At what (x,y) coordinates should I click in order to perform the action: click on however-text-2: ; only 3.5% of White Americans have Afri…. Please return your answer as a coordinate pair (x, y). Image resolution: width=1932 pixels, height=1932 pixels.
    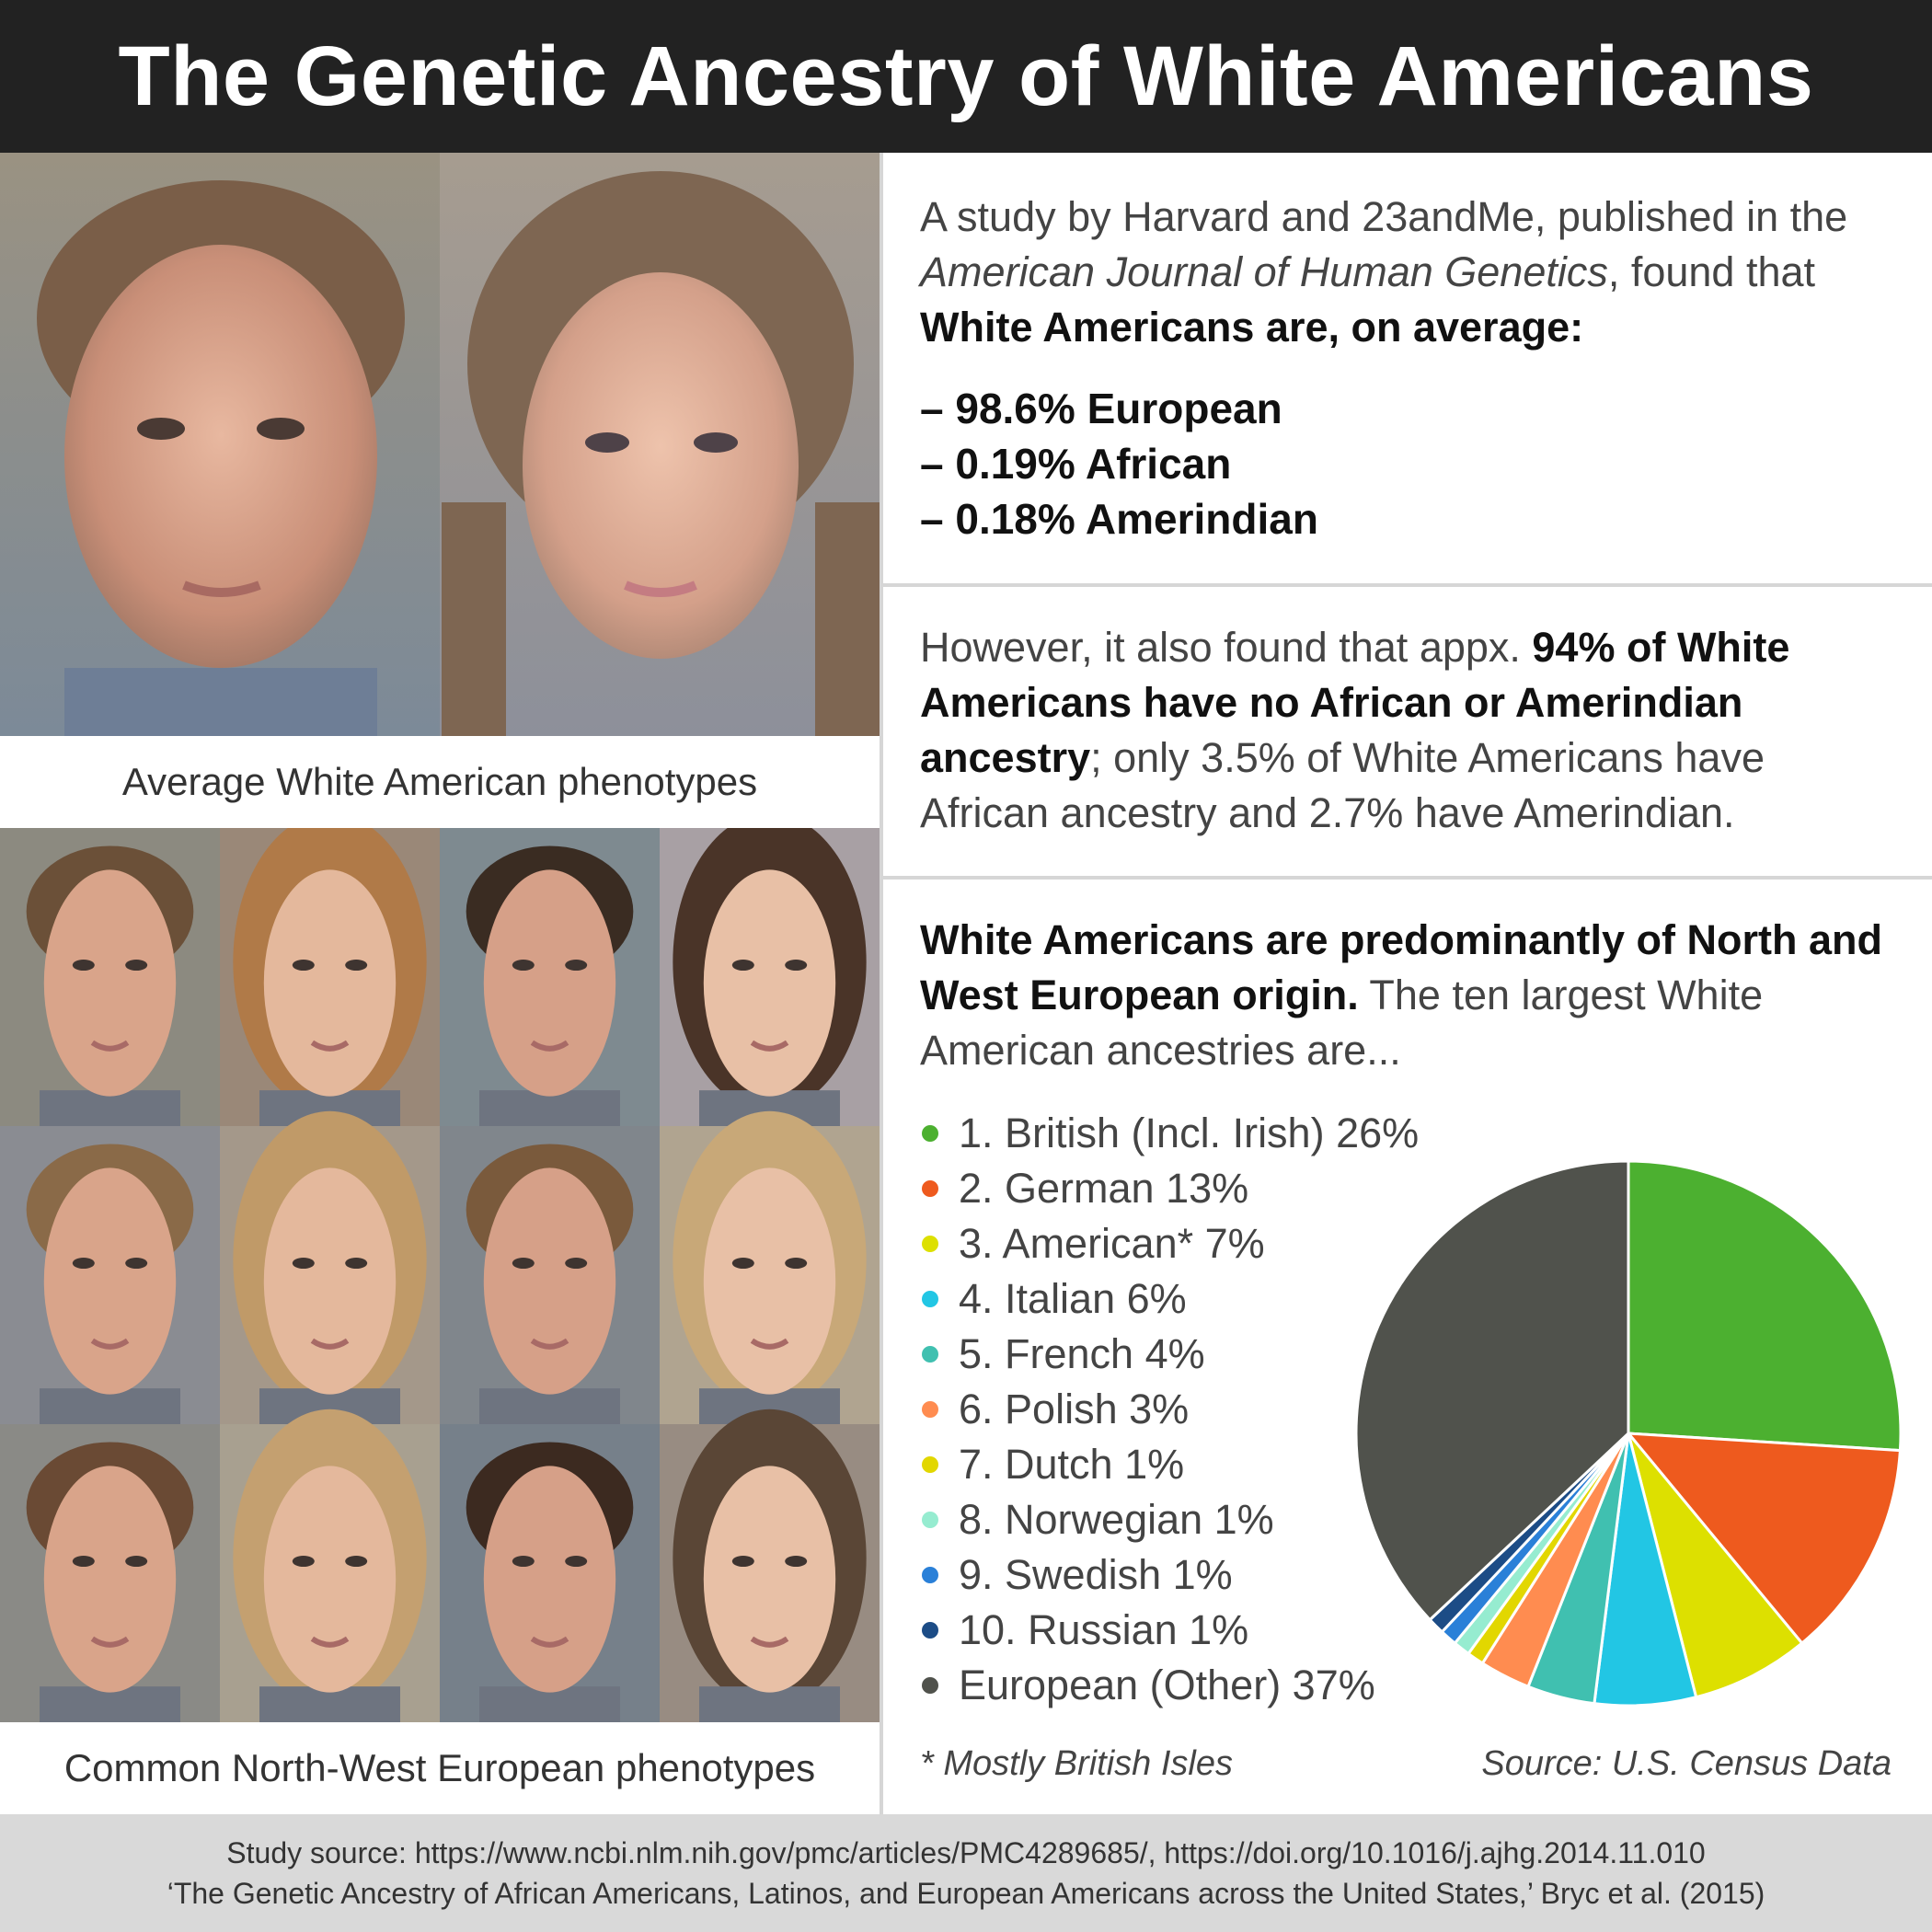
    Looking at the image, I should click on (1342, 785).